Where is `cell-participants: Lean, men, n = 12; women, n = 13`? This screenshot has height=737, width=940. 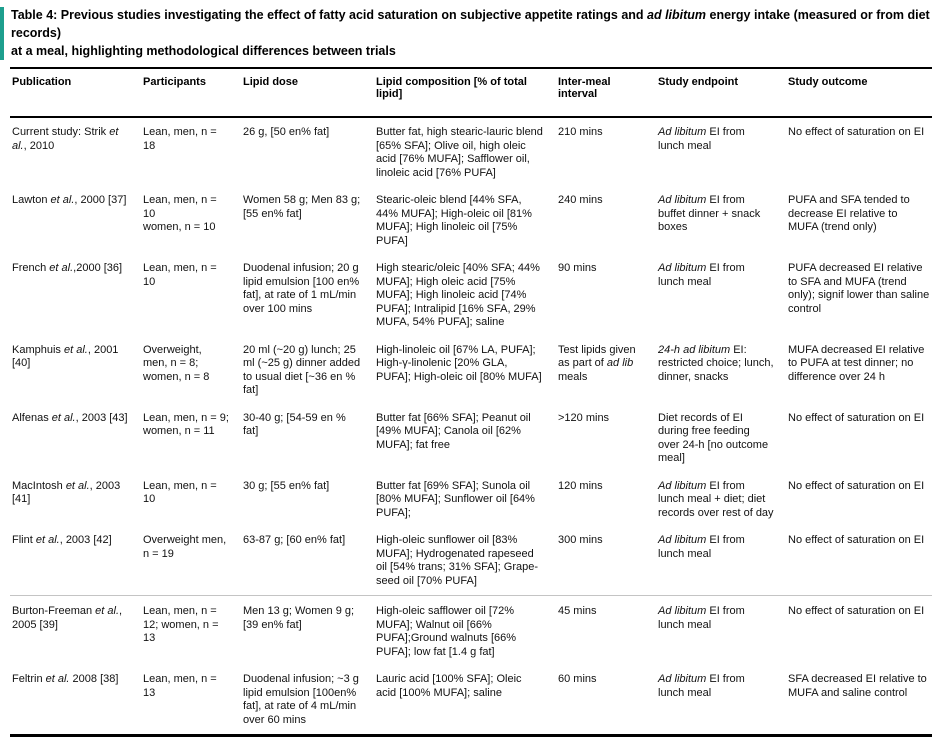
cell-participants: Lean, men, n = 12; women, n = 13 is located at coordinates (191, 631).